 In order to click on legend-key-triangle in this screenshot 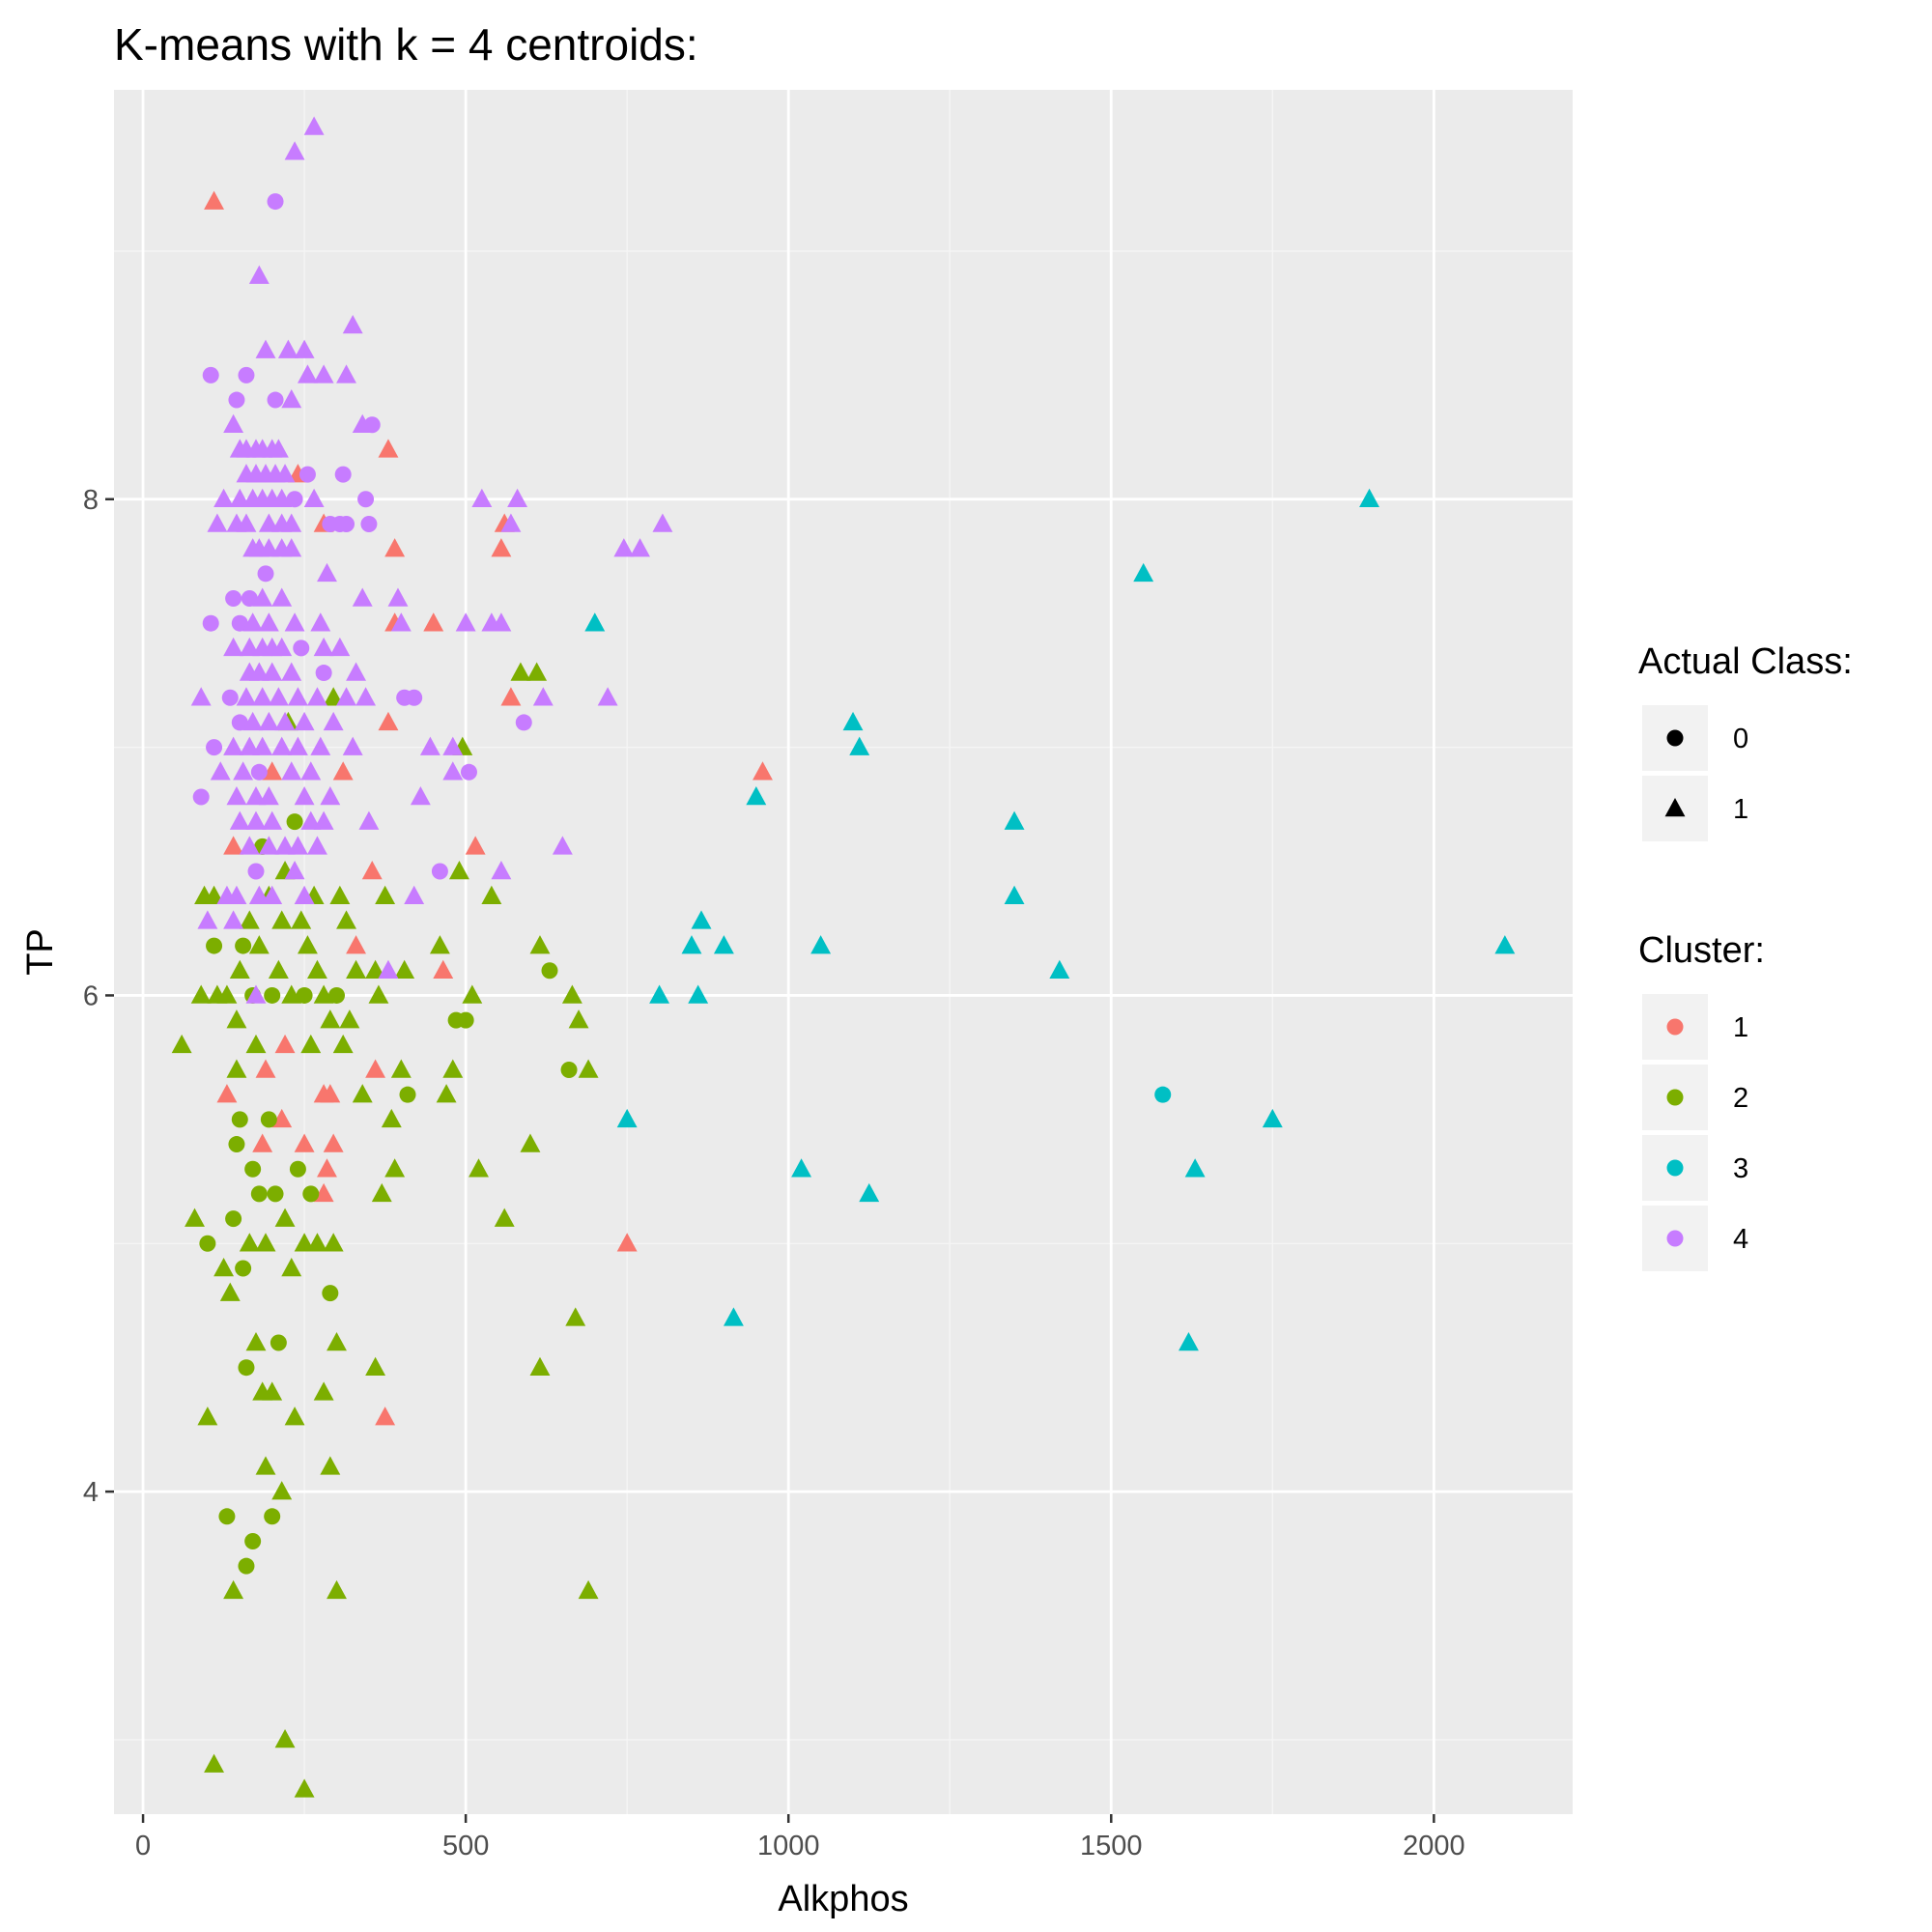, I will do `click(1675, 807)`.